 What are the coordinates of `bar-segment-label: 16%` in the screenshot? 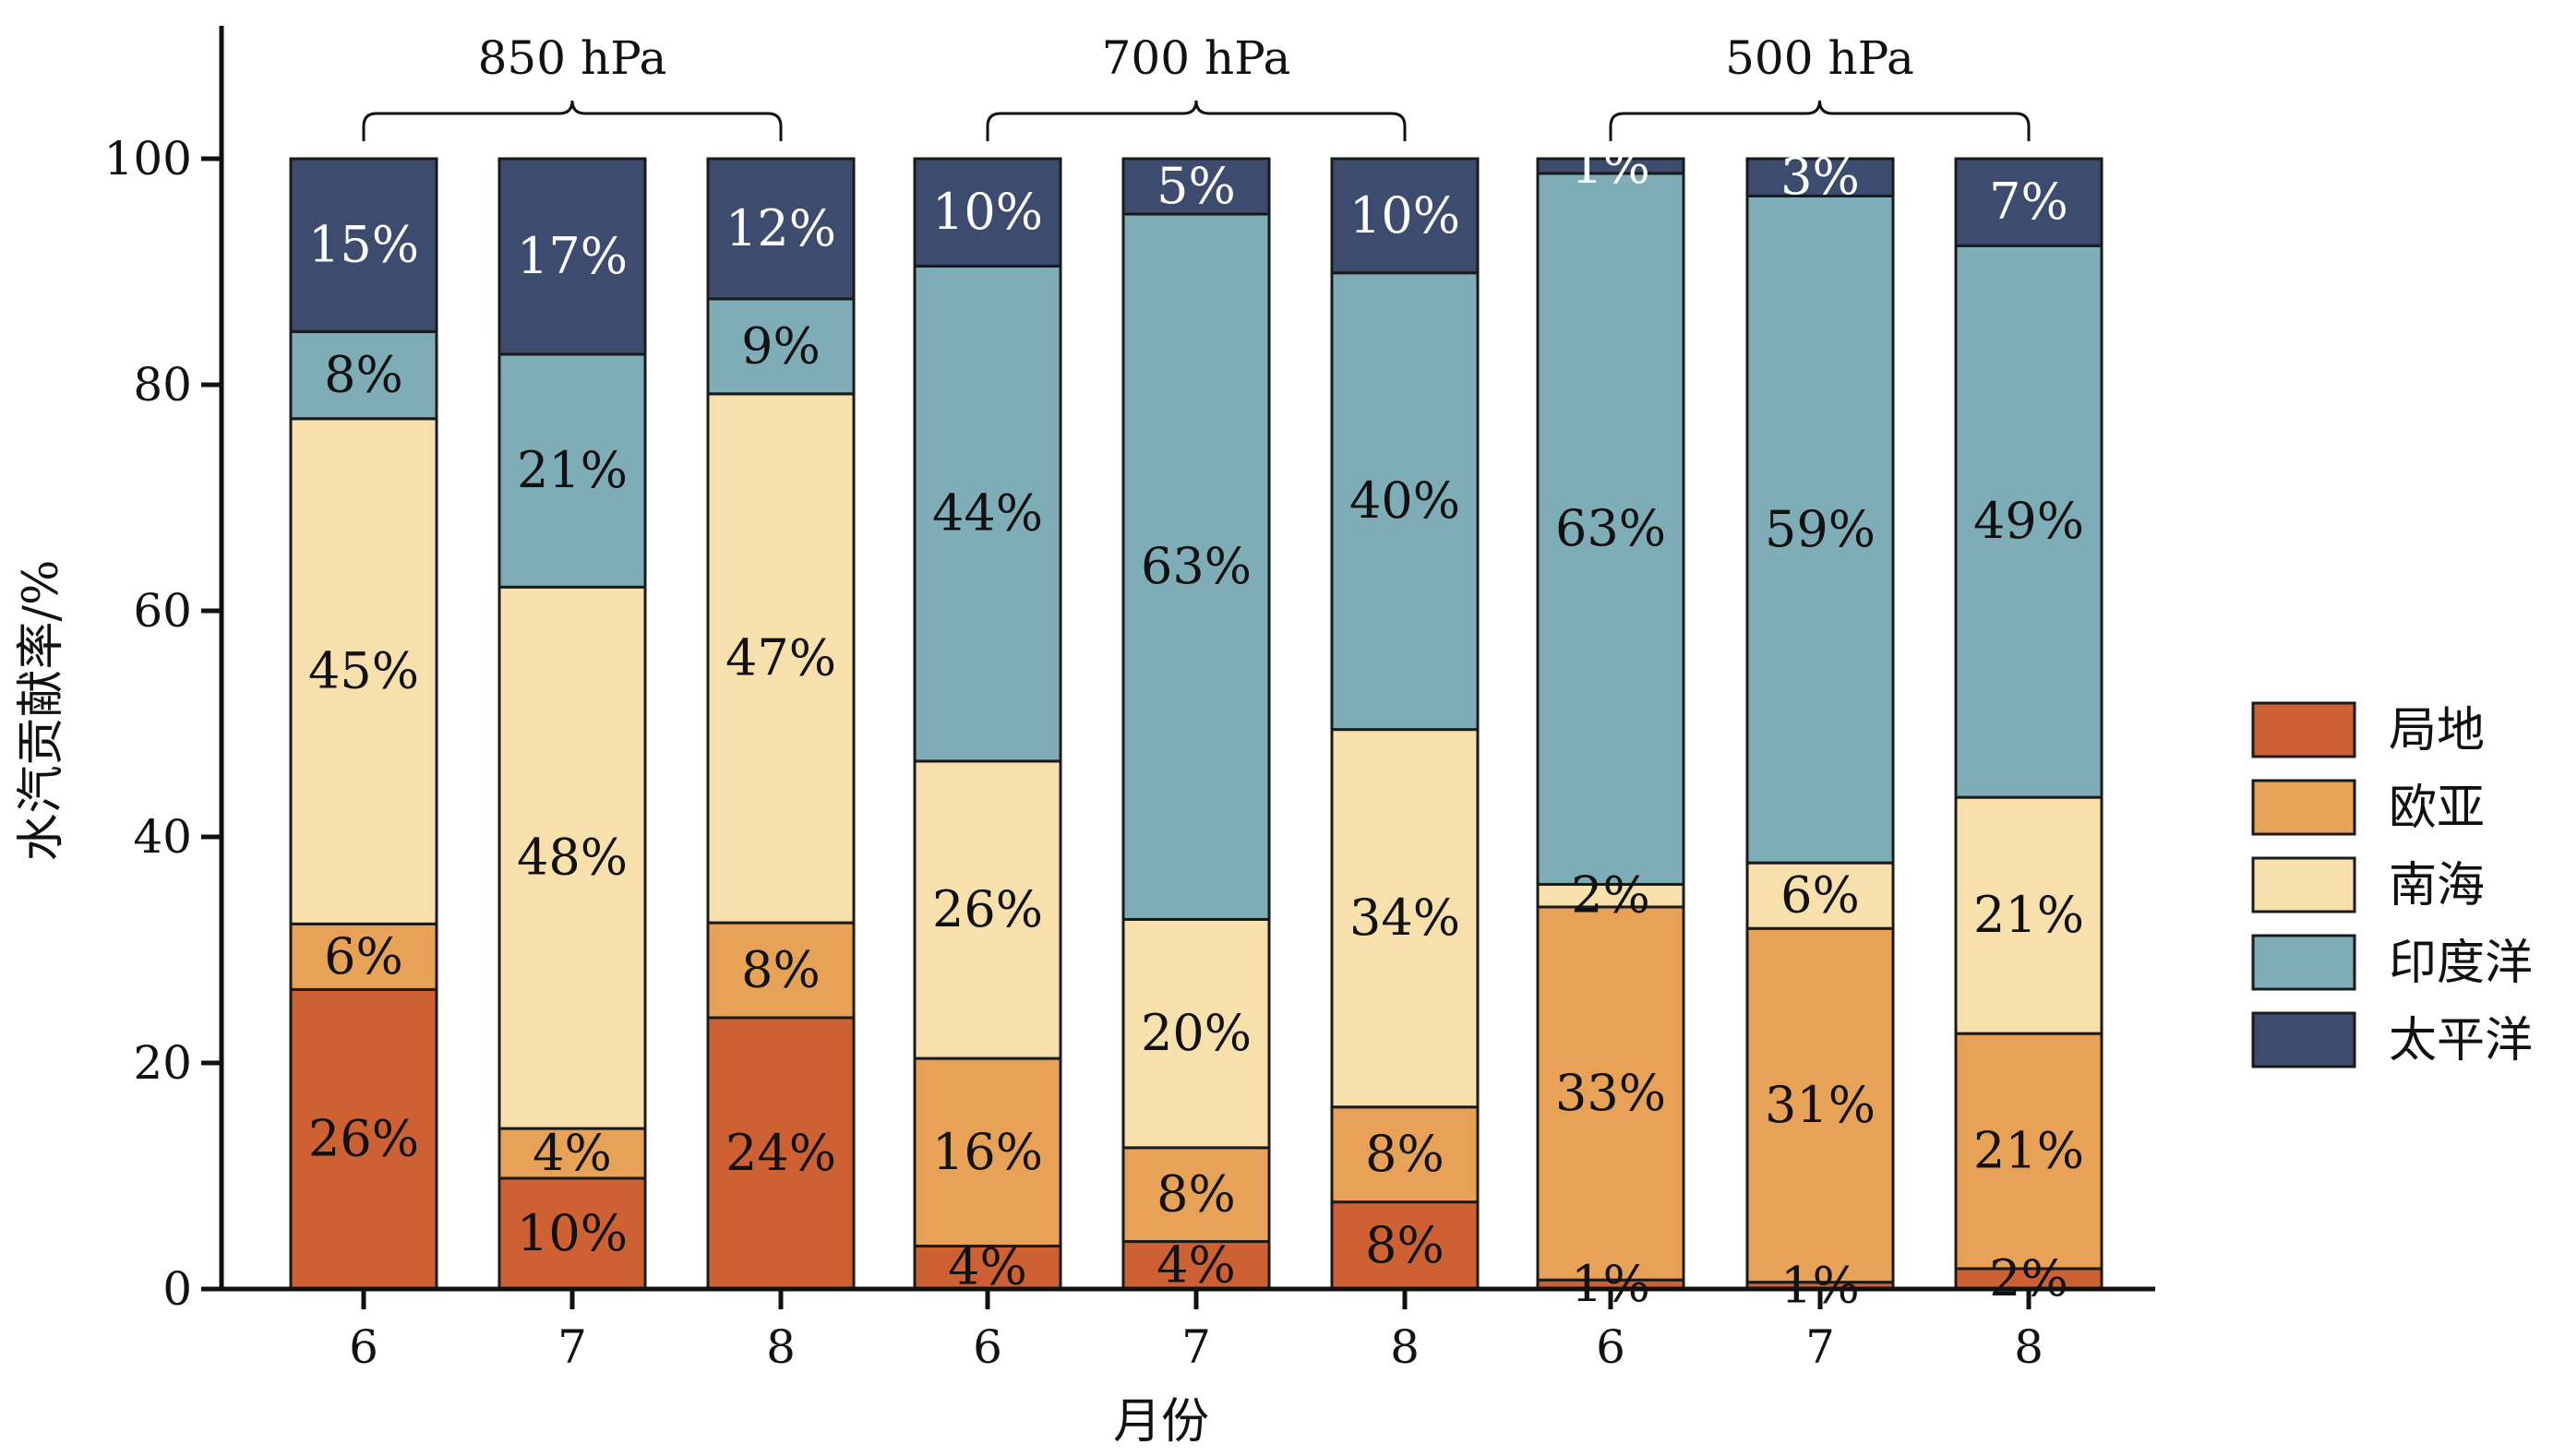 It's located at (988, 1152).